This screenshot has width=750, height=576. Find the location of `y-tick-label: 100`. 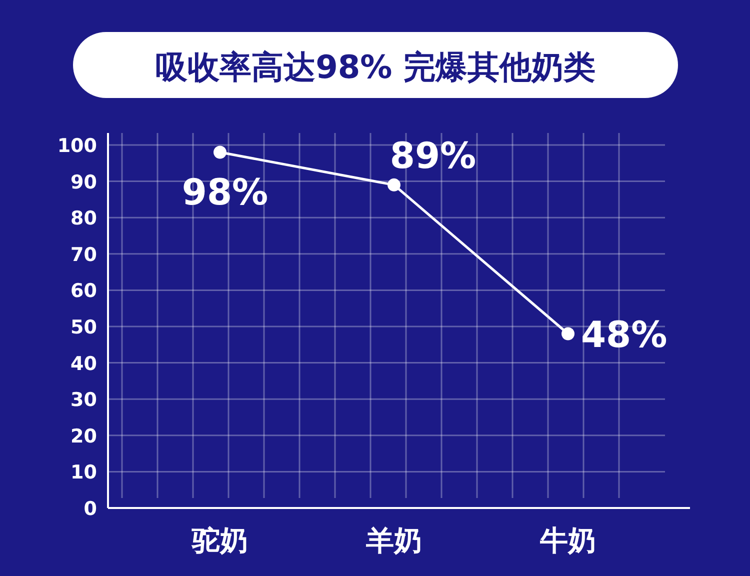

y-tick-label: 100 is located at coordinates (77, 146).